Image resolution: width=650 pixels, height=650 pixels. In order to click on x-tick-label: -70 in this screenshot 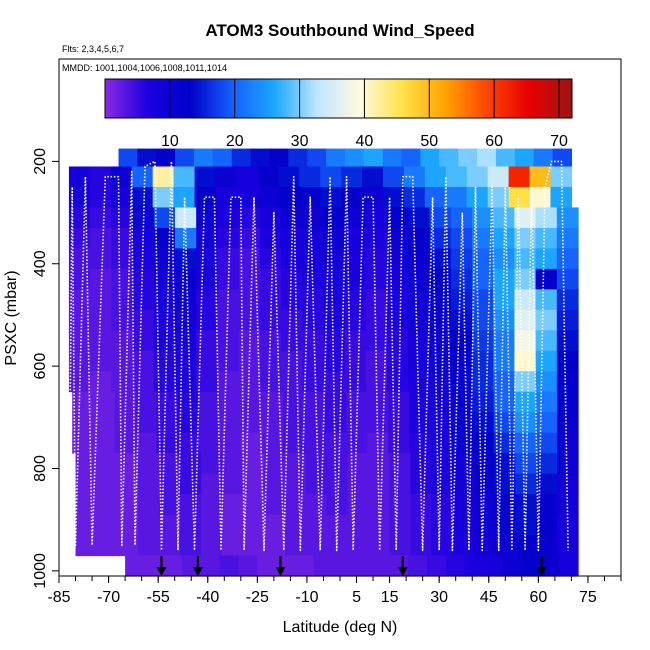, I will do `click(108, 597)`.